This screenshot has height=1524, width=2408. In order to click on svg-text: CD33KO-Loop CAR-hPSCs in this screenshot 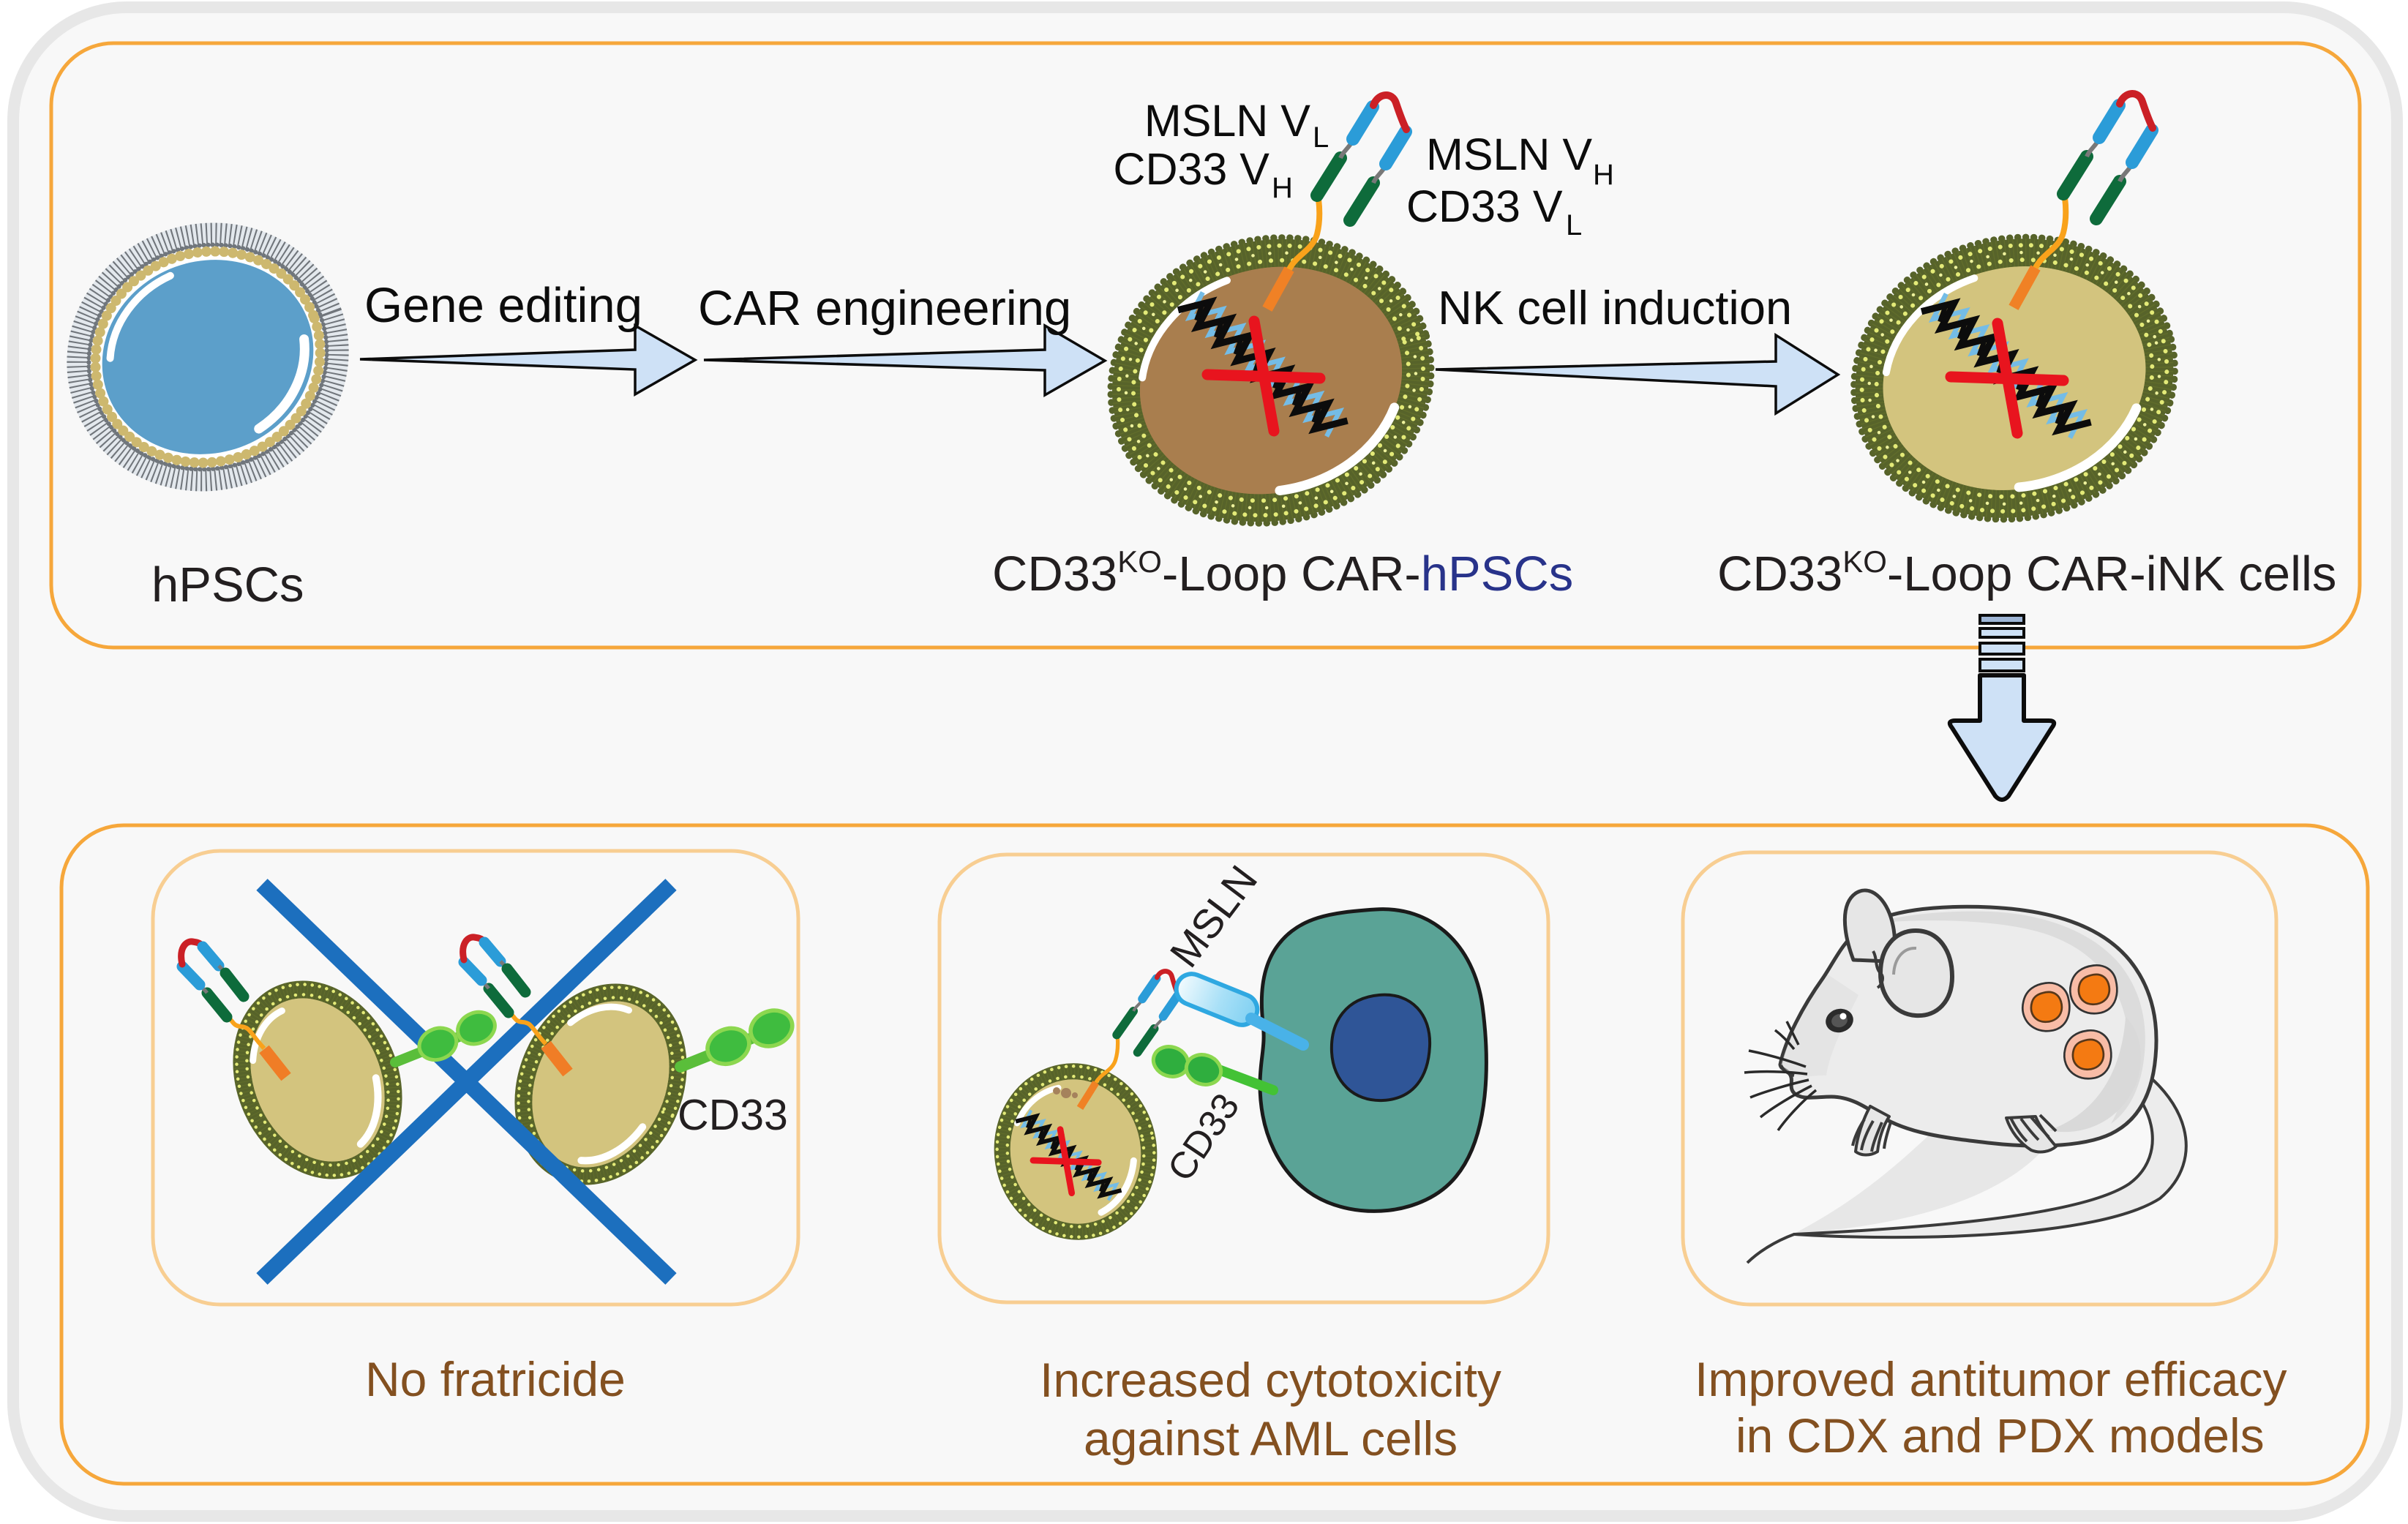, I will do `click(1282, 572)`.